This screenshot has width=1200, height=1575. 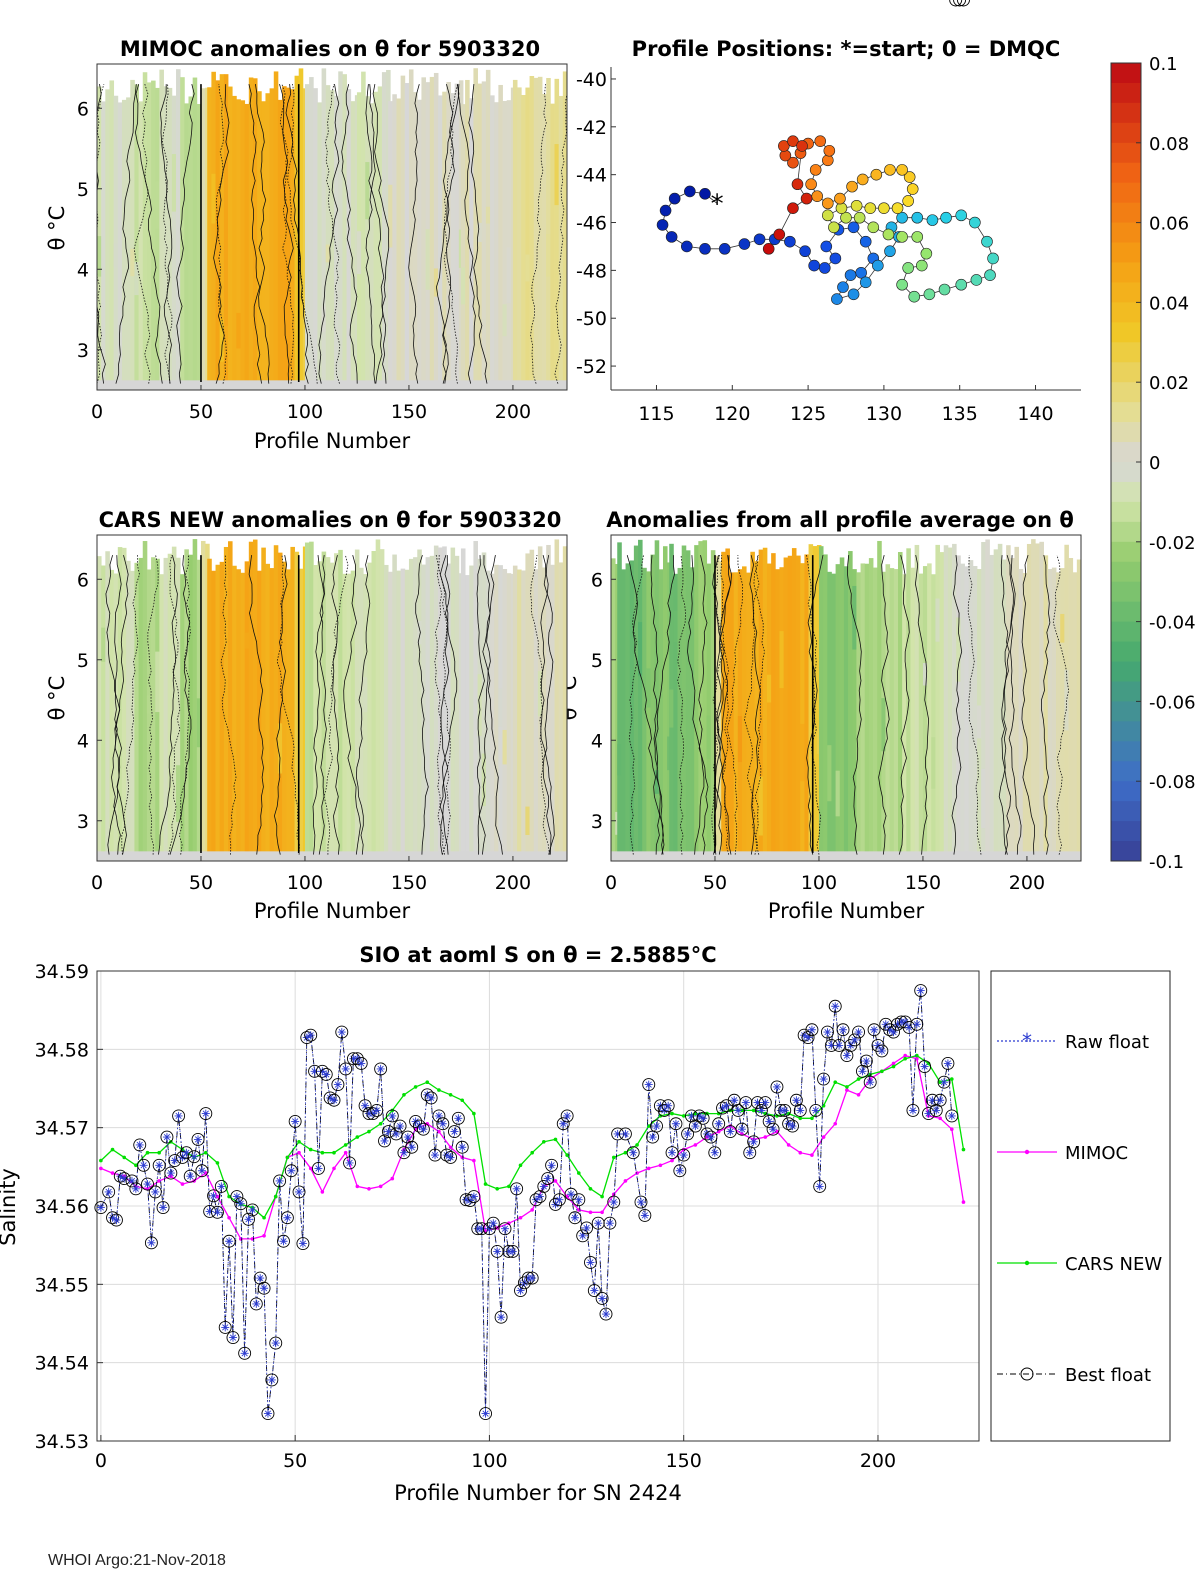 What do you see at coordinates (684, 1461) in the screenshot?
I see `salinity-xtick-label: 150` at bounding box center [684, 1461].